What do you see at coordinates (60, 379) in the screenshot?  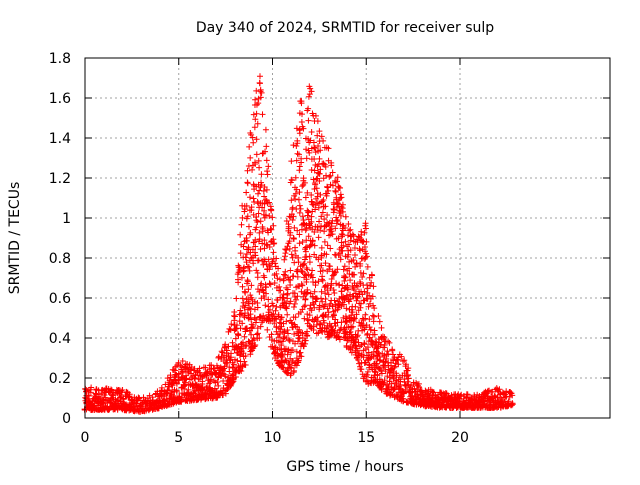 I see `y-tick-label: 0.2` at bounding box center [60, 379].